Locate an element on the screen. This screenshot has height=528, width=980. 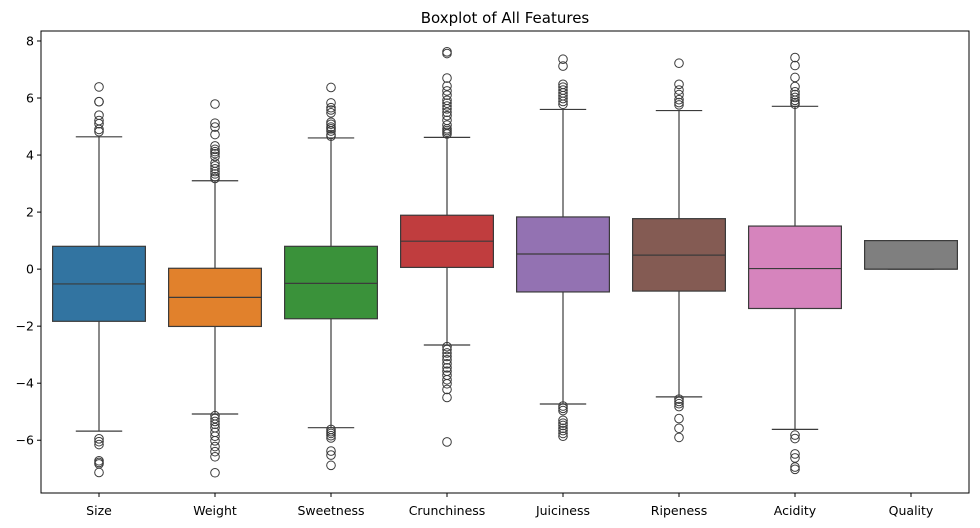
y-tick-label: 4 is located at coordinates (30, 155).